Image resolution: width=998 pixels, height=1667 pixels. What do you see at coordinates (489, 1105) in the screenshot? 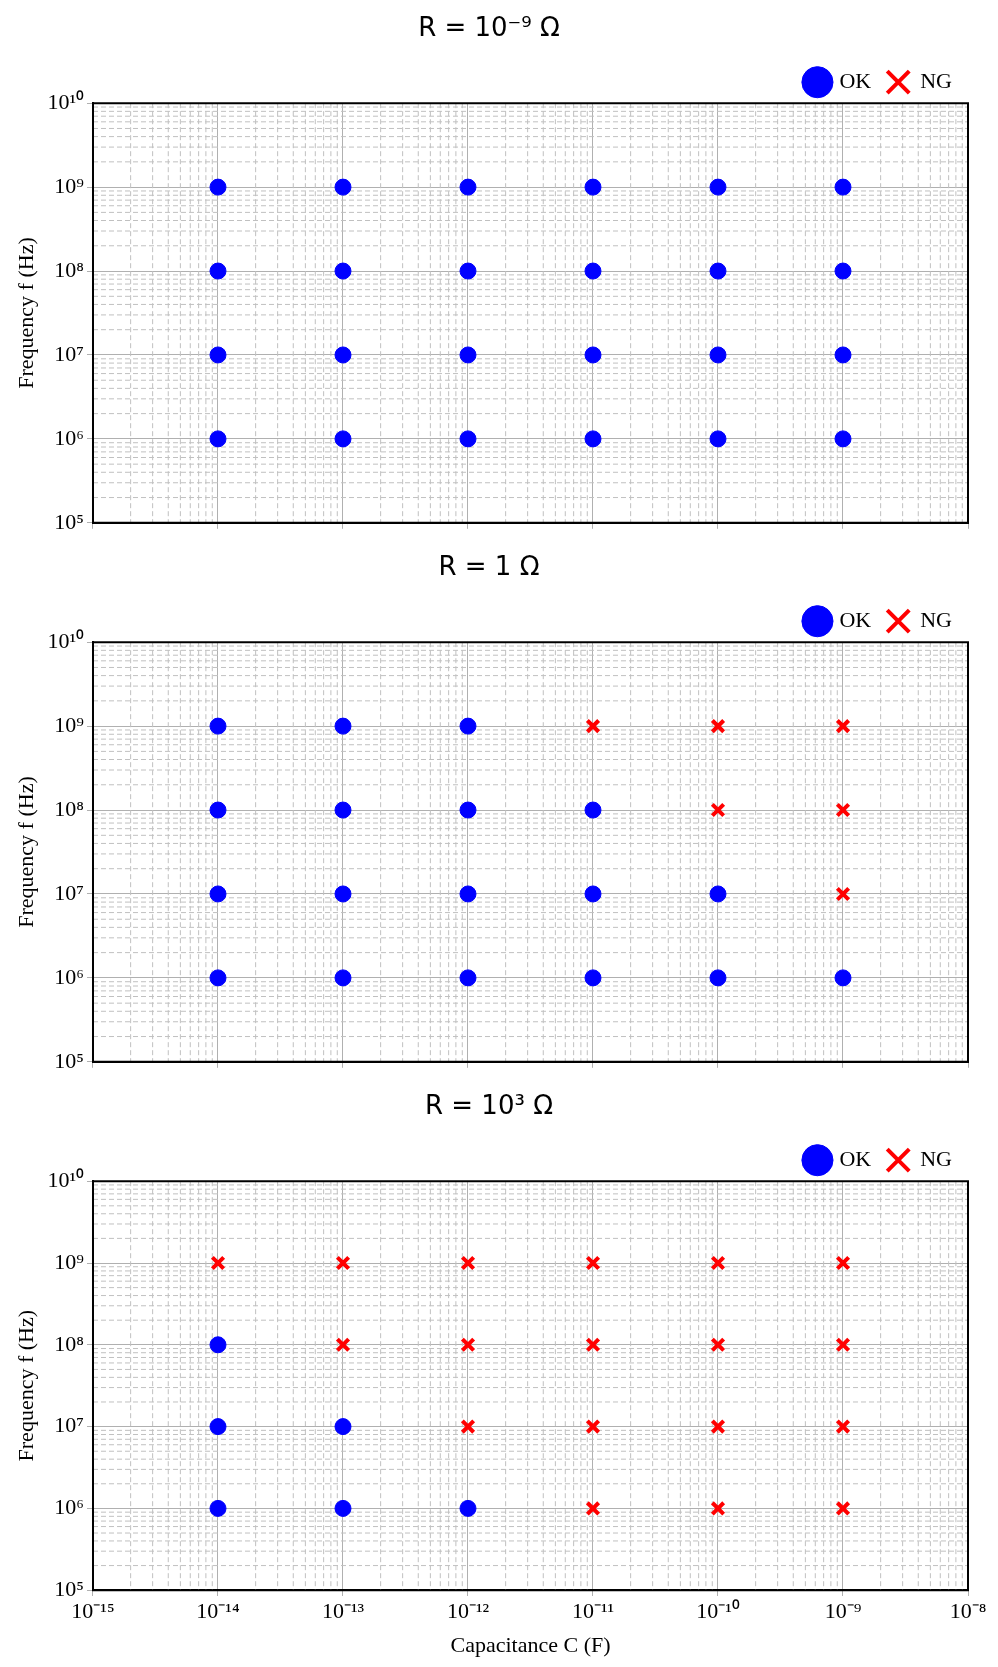
I see `chart-title: R = 10³ Ω` at bounding box center [489, 1105].